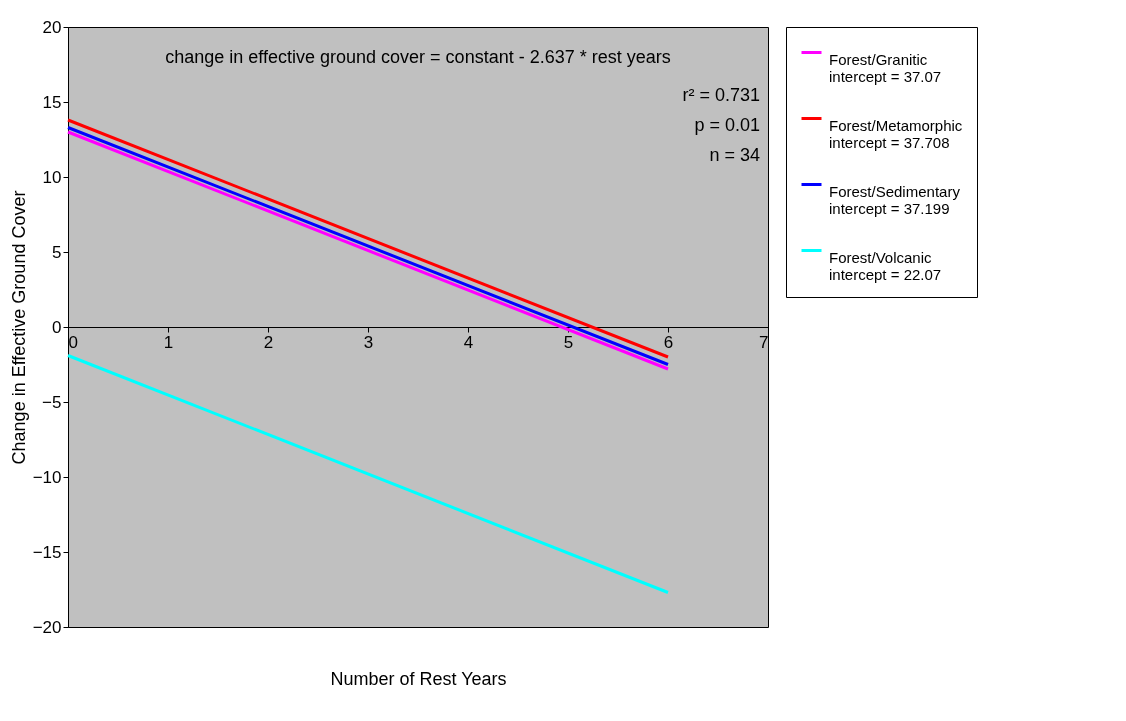 The width and height of the screenshot is (1126, 721). What do you see at coordinates (52, 27) in the screenshot?
I see `y-tick-label: 20` at bounding box center [52, 27].